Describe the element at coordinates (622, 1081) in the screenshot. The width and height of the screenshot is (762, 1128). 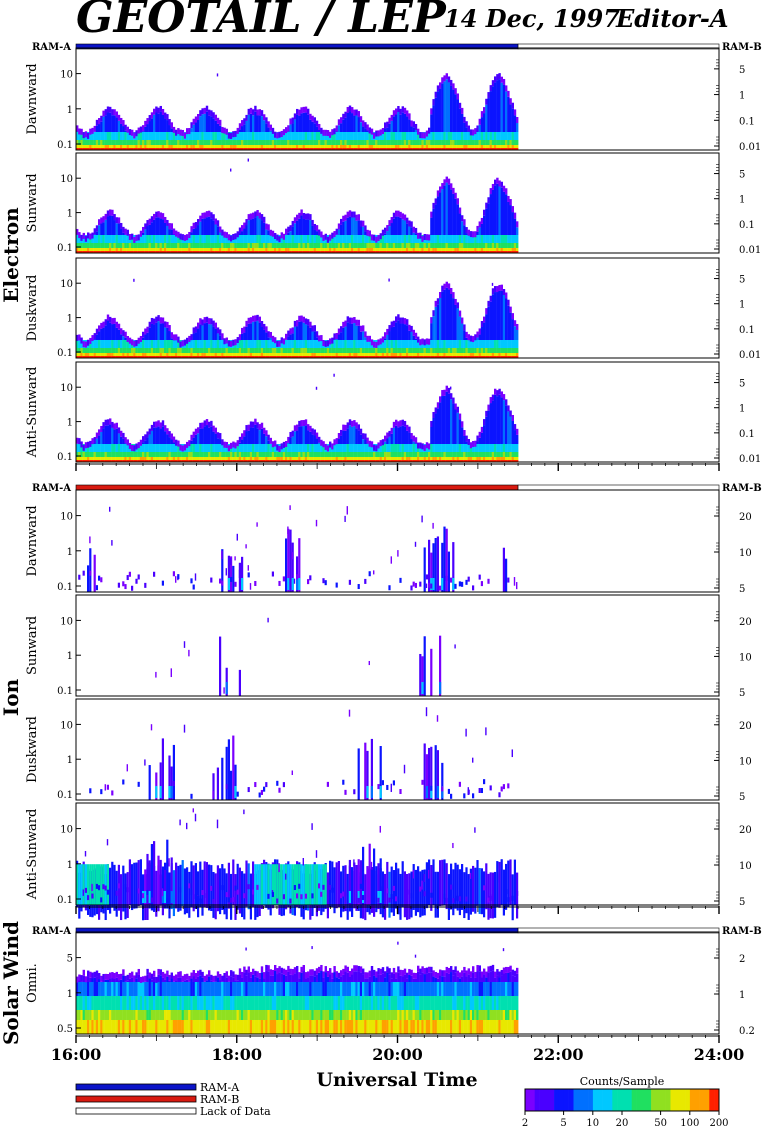
I see `colorbar-title: Counts/Sample` at that location.